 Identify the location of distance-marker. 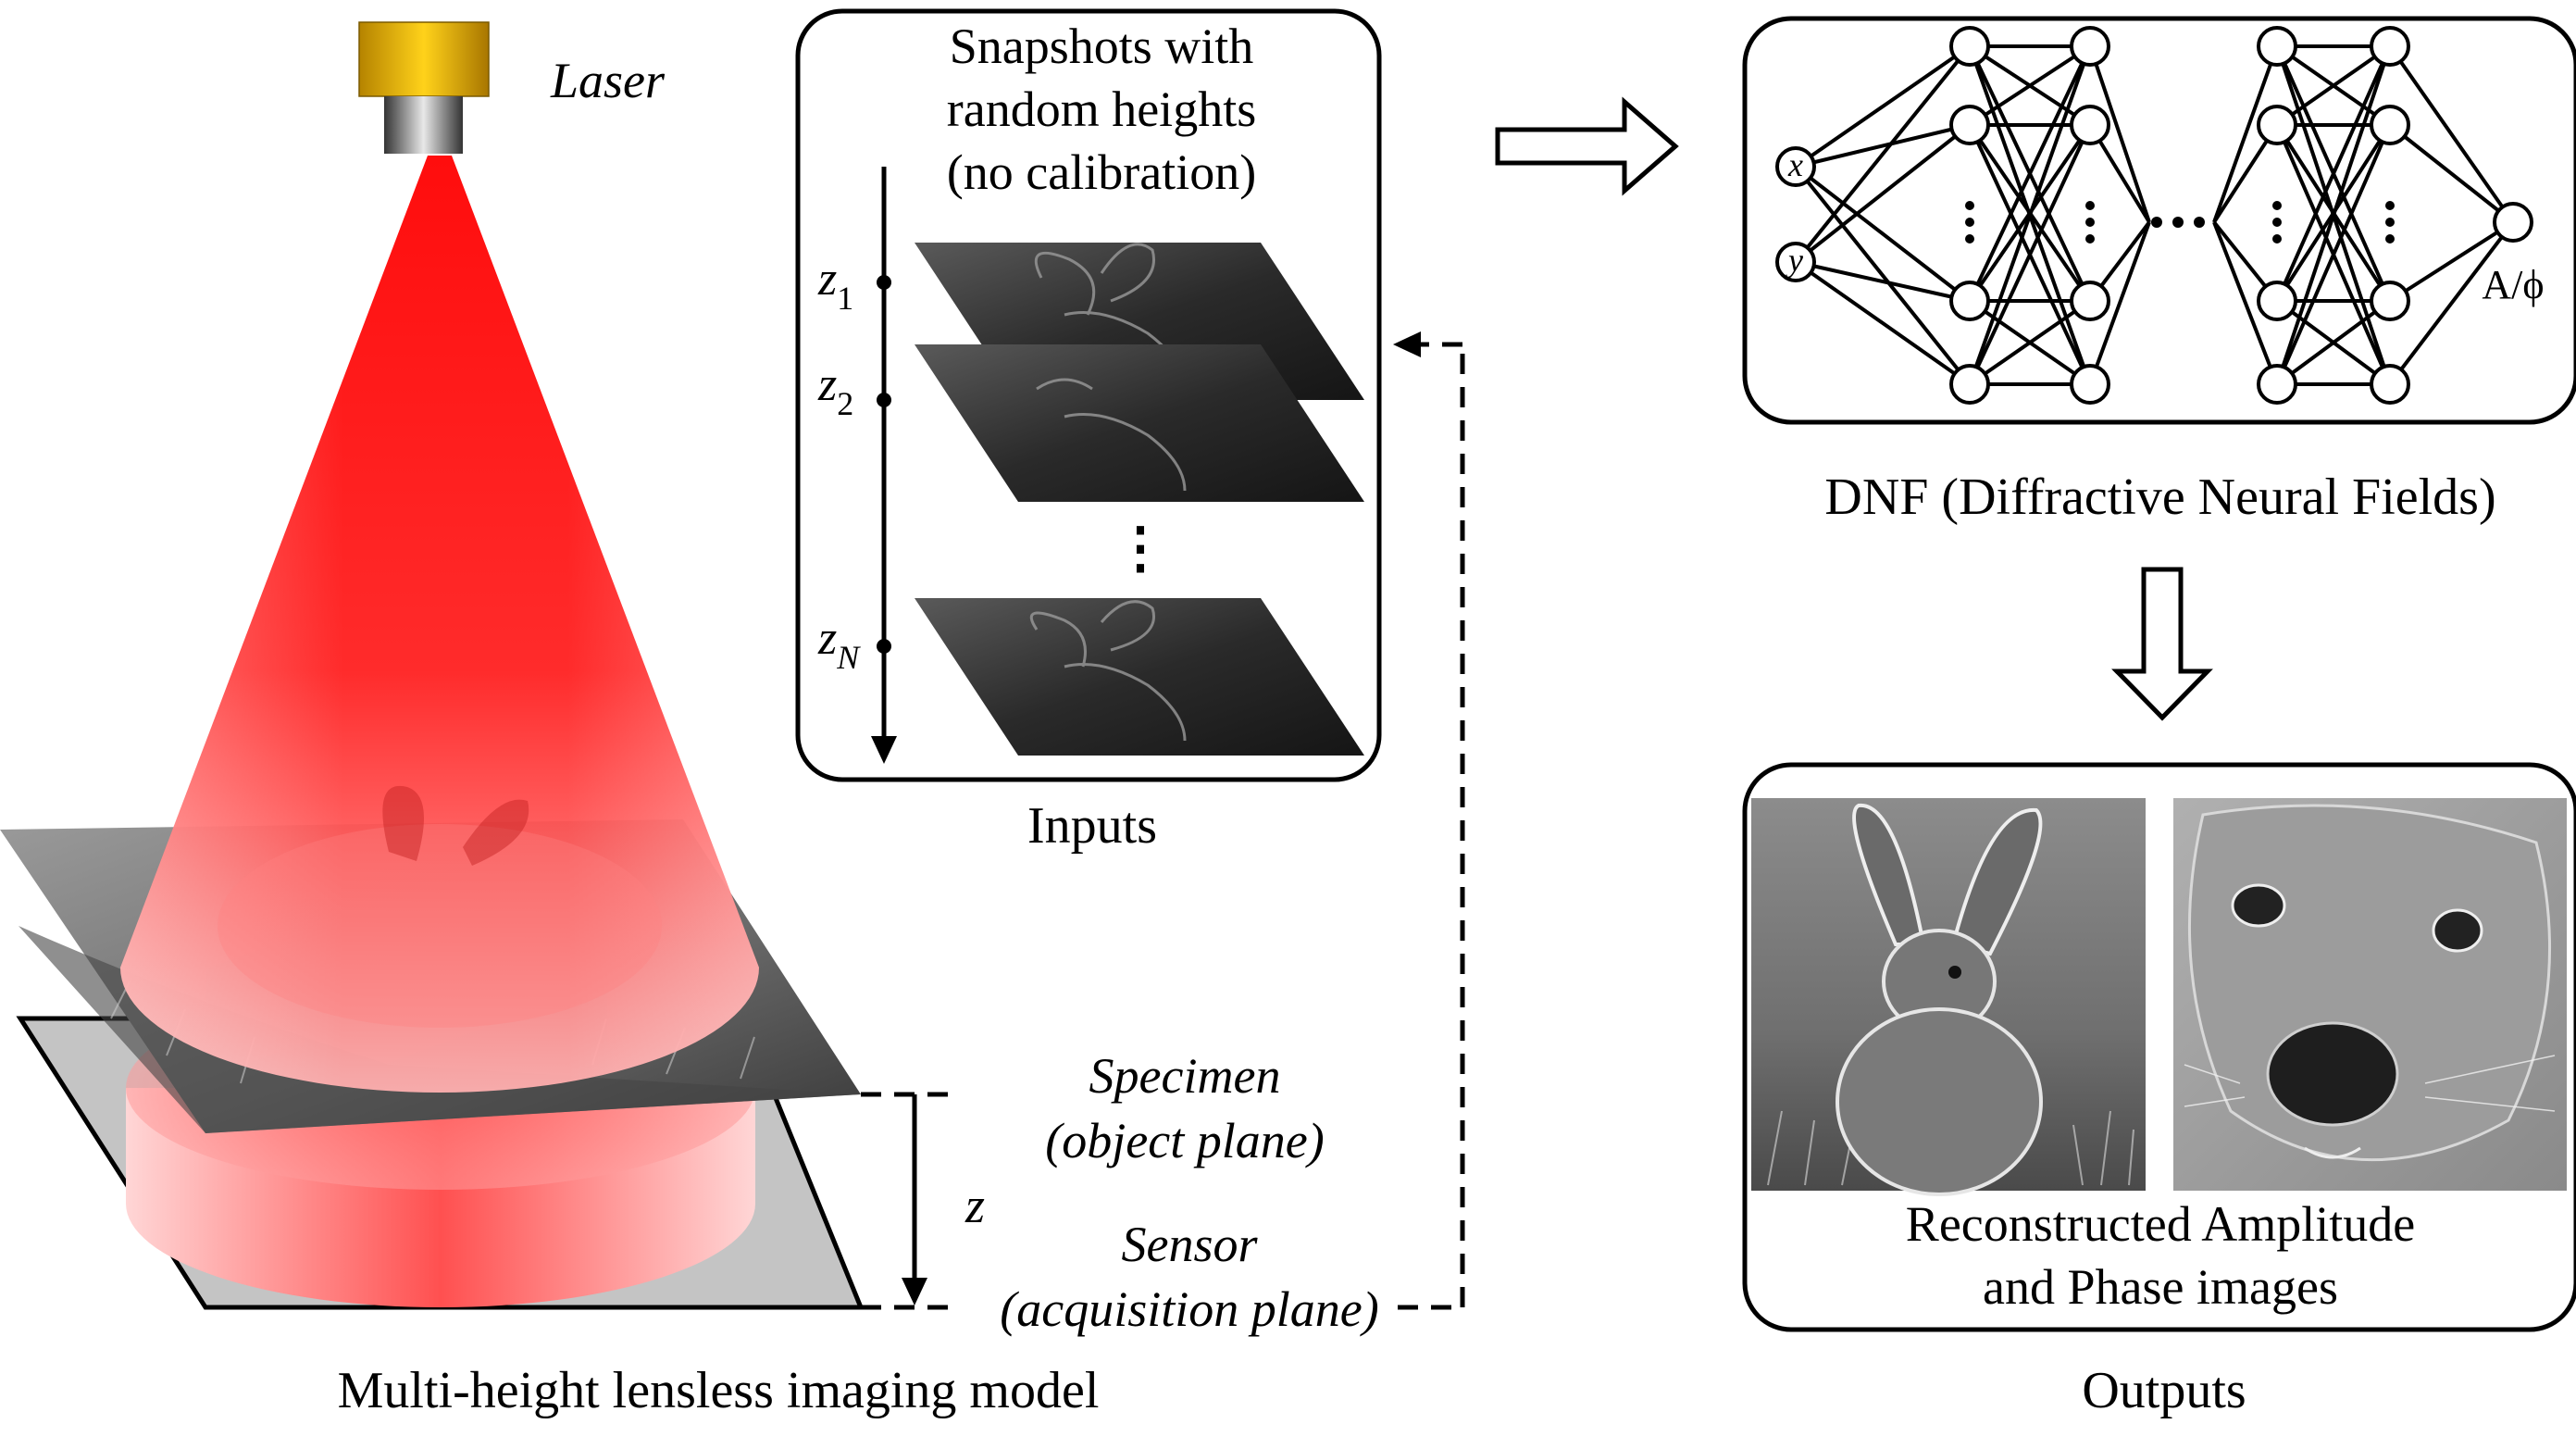
(907, 1201).